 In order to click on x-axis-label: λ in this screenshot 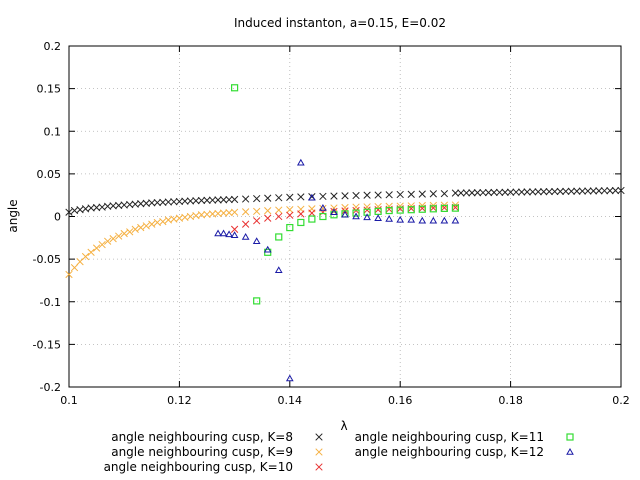, I will do `click(343, 426)`.